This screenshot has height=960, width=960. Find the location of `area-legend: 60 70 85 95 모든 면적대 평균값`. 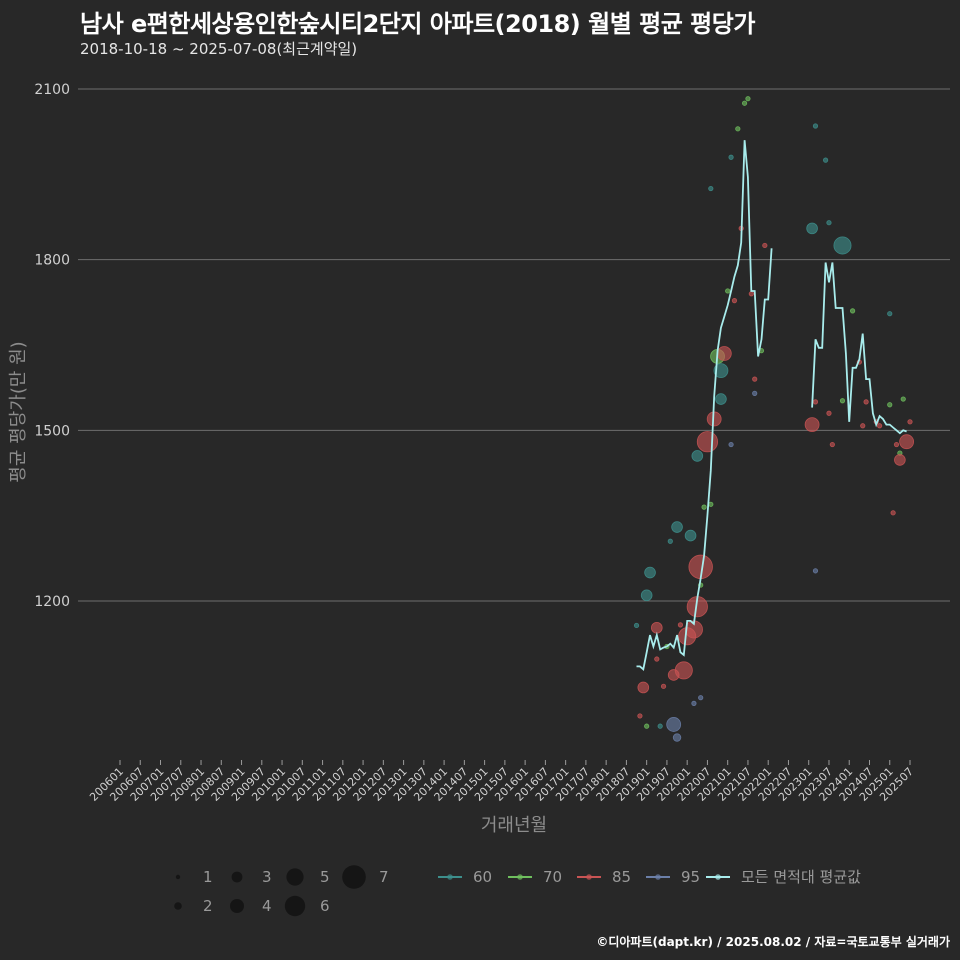

area-legend: 60 70 85 95 모든 면적대 평균값 is located at coordinates (649, 877).